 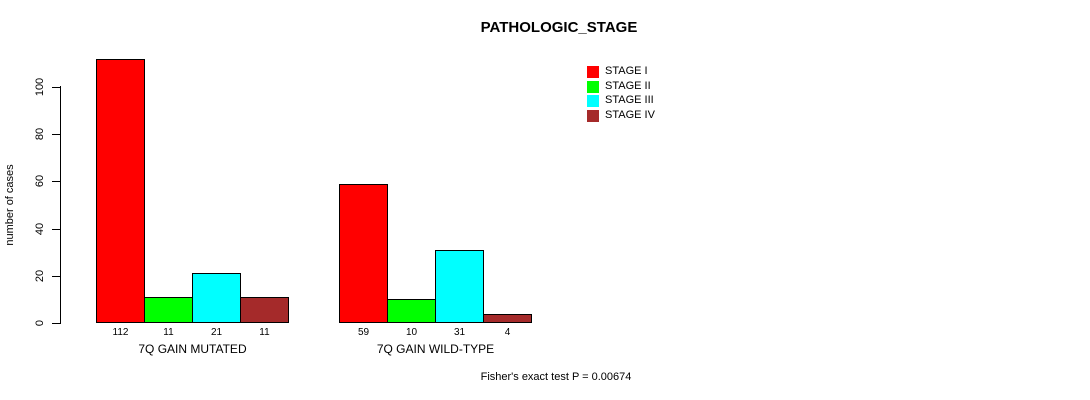 I want to click on y-axis-tick-label: 60, so click(x=40, y=181).